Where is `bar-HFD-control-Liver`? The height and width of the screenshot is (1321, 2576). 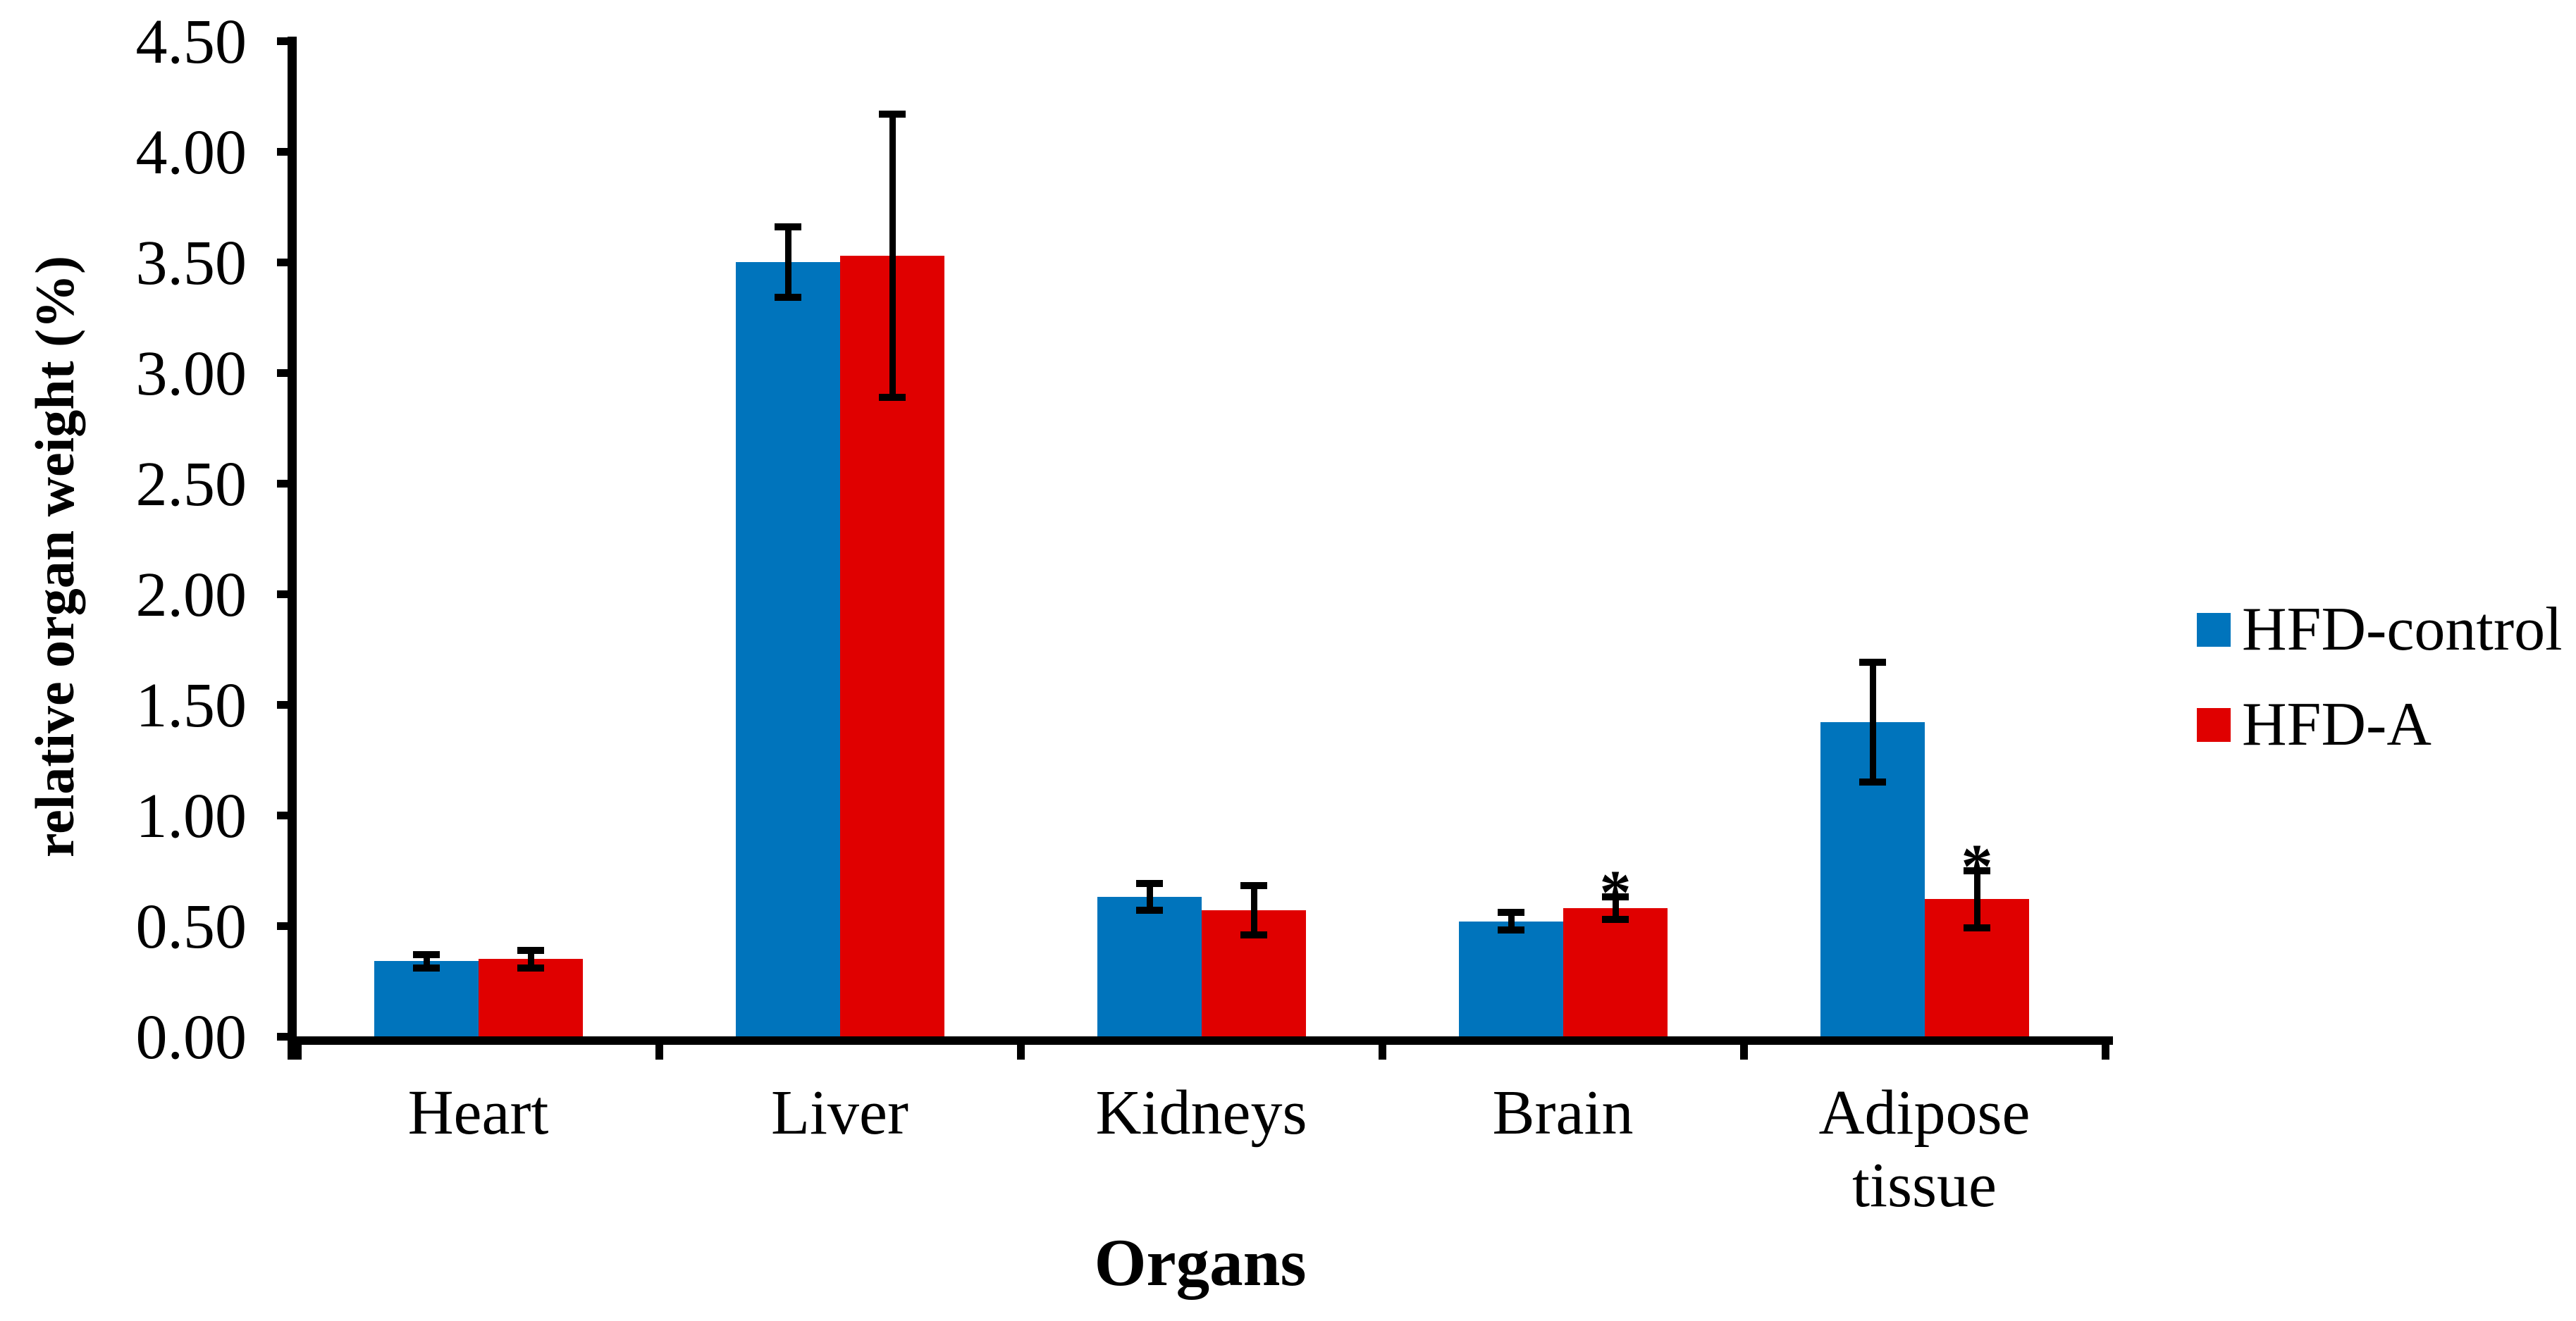 bar-HFD-control-Liver is located at coordinates (788, 649).